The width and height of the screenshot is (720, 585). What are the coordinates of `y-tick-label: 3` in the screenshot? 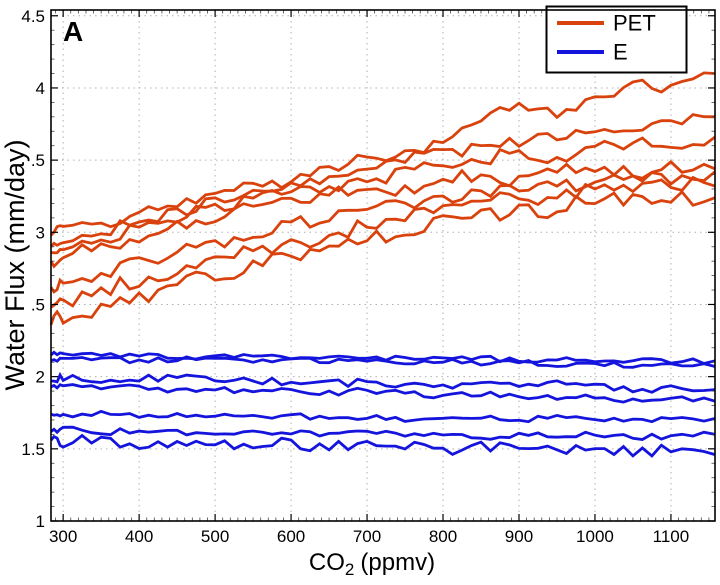 It's located at (40, 232).